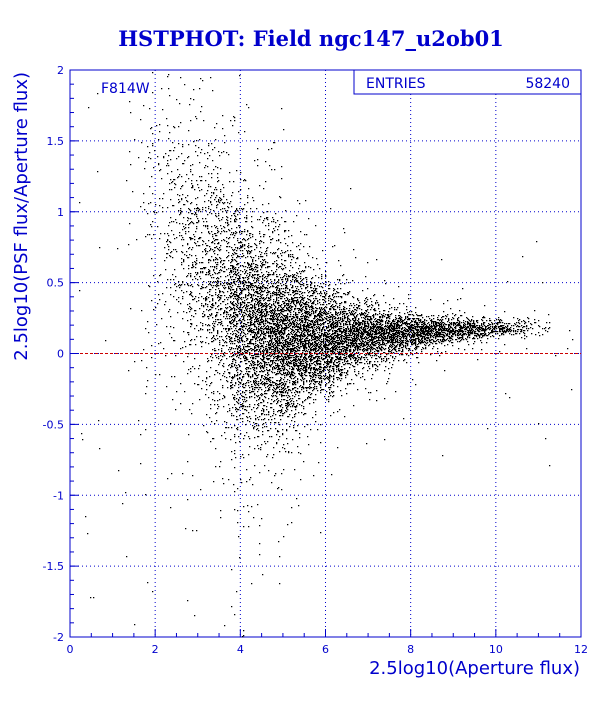 This screenshot has height=709, width=612. I want to click on y-tick-label: 0, so click(60, 354).